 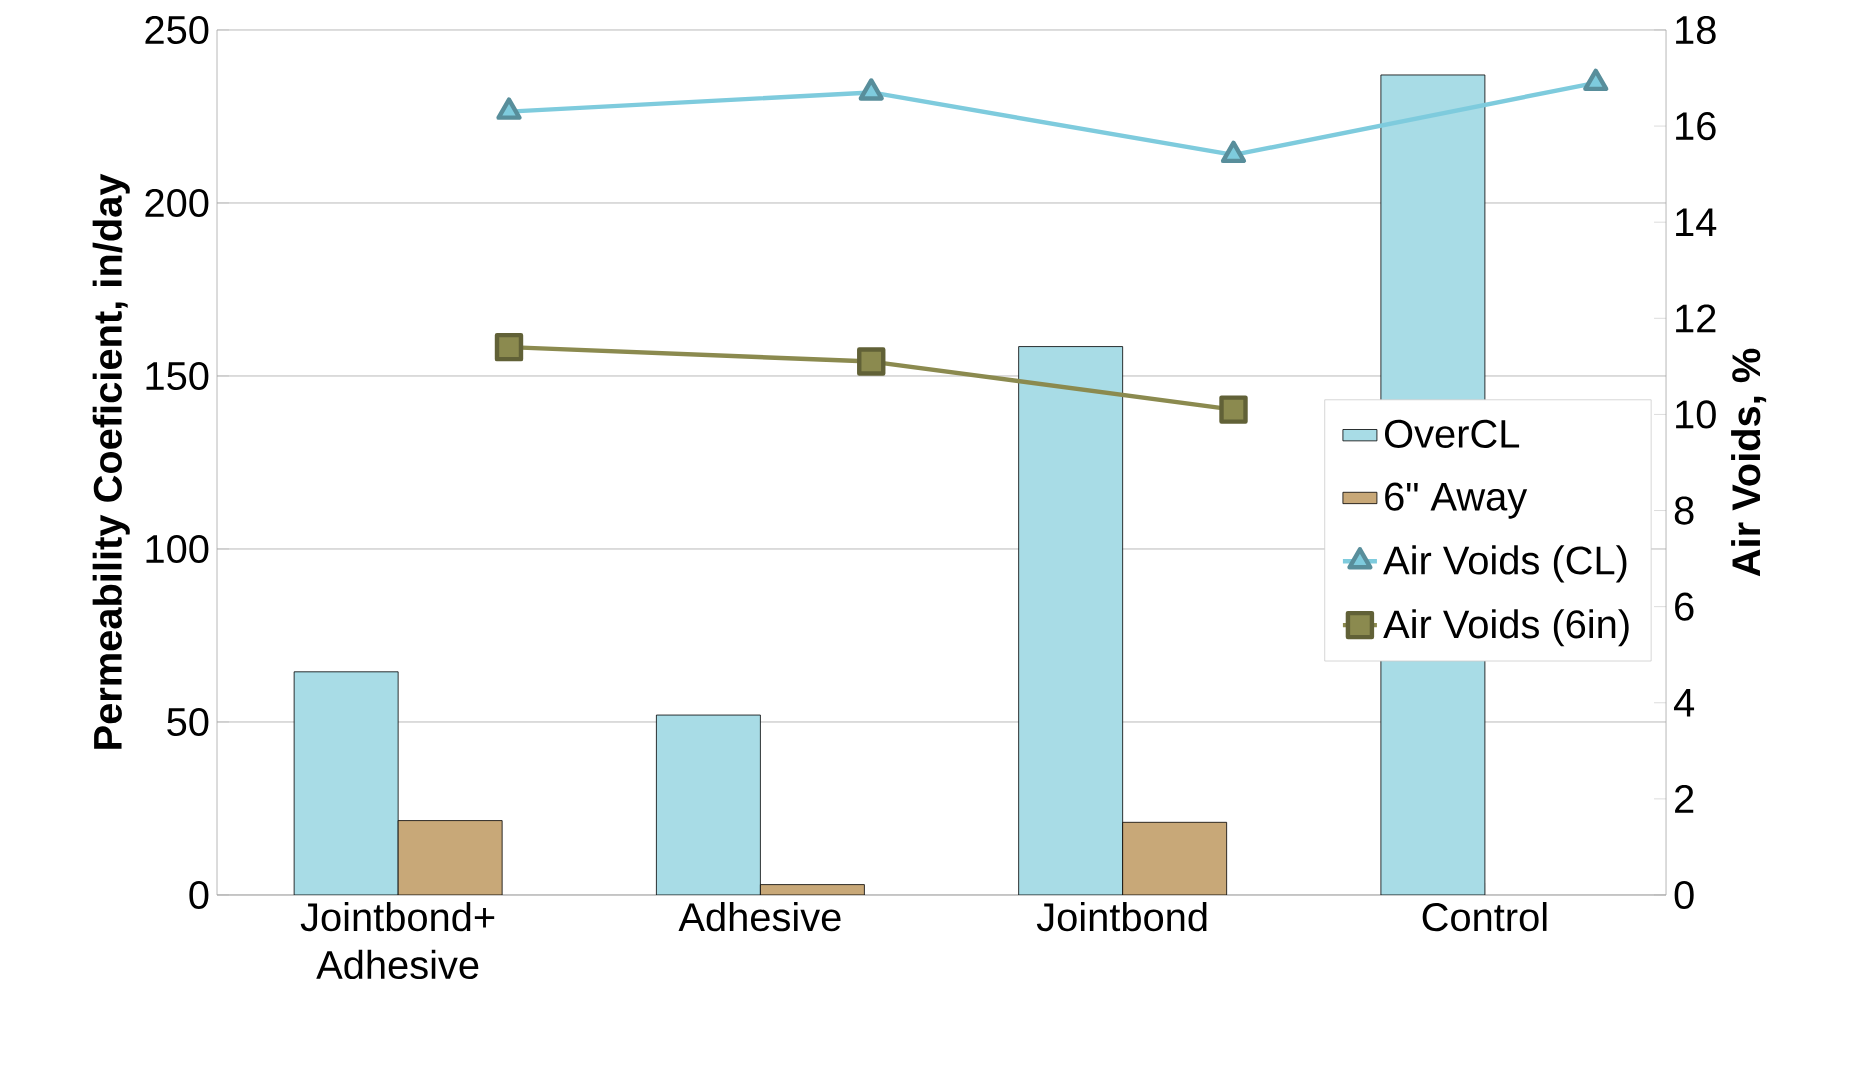 What do you see at coordinates (1684, 895) in the screenshot?
I see `y2-tick-label: 0` at bounding box center [1684, 895].